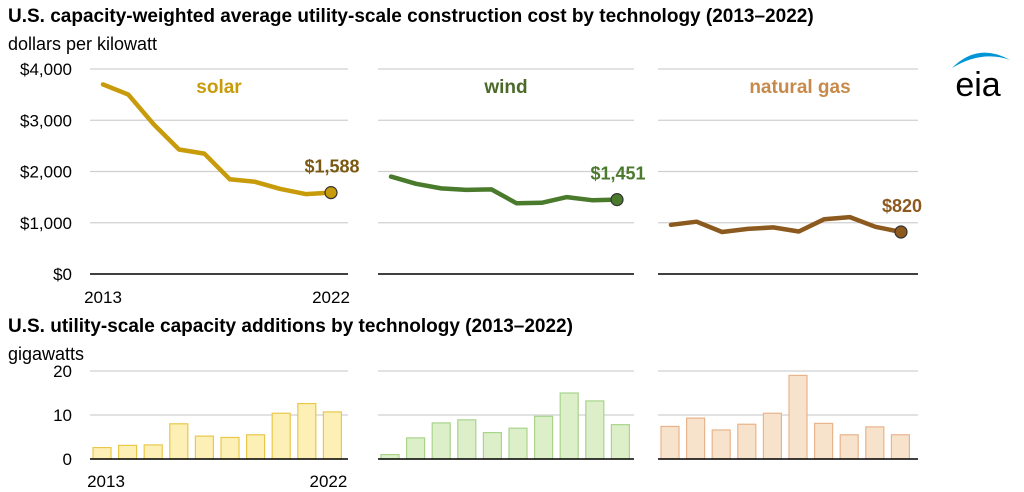  I want to click on cost-y-tick-label: $3,000, so click(46, 120).